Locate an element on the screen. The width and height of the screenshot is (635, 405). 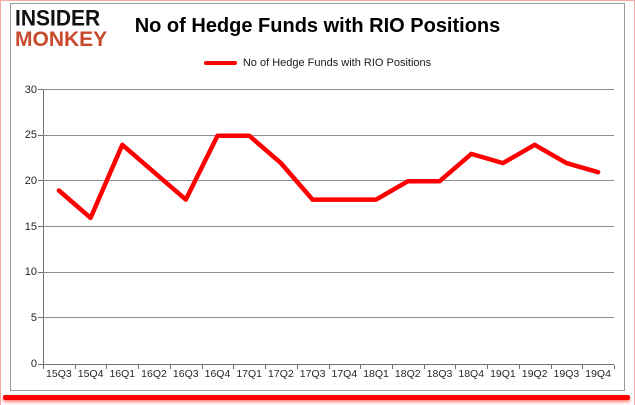
y-tick-label: 25 is located at coordinates (30, 135).